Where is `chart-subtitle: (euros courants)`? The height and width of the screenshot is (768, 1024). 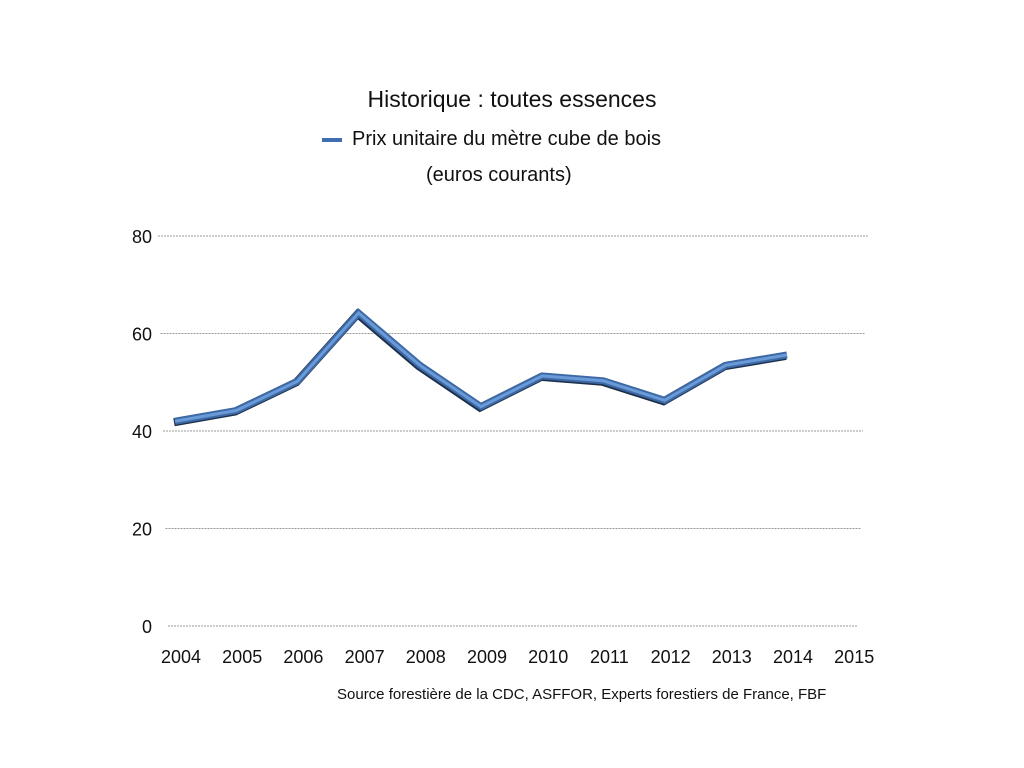 chart-subtitle: (euros courants) is located at coordinates (499, 175).